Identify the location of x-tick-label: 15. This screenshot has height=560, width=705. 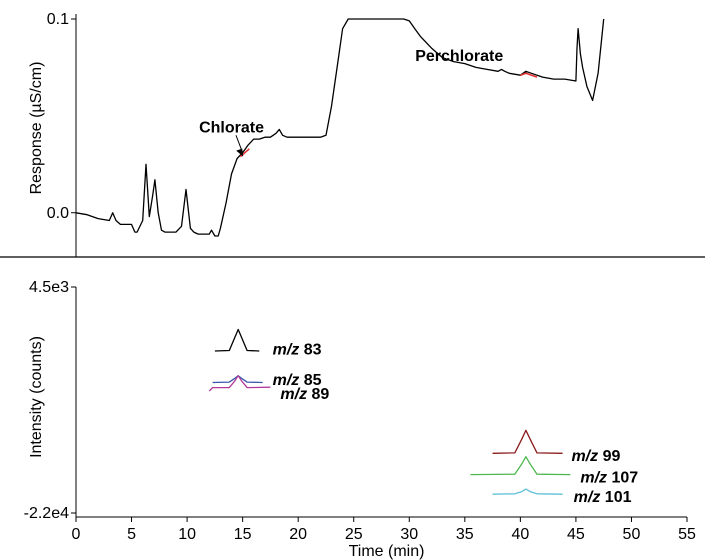
(243, 534).